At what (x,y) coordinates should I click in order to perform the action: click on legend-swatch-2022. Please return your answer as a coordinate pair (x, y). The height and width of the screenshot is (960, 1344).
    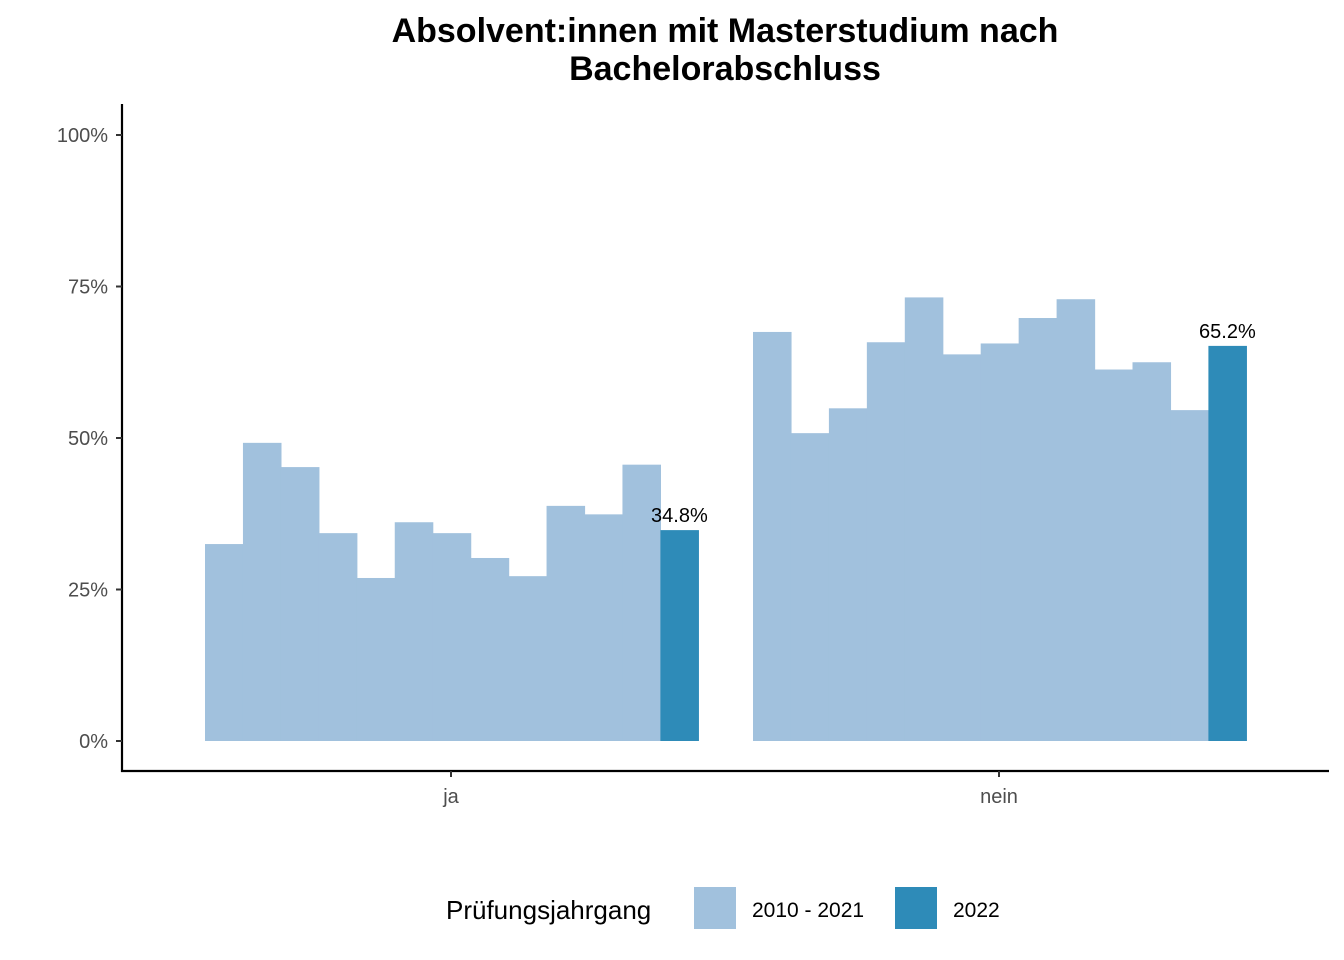
    Looking at the image, I should click on (916, 908).